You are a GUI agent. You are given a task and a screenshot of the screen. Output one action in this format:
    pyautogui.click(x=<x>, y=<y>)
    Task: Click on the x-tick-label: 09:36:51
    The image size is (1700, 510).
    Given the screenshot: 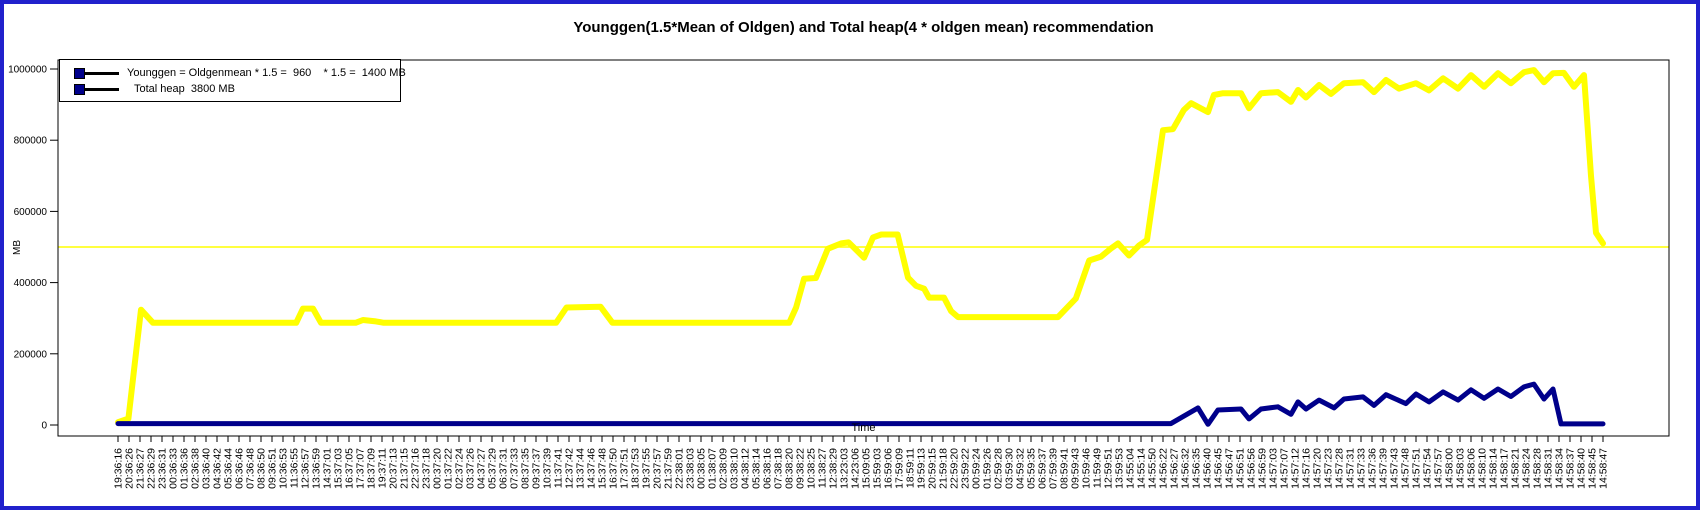 What is the action you would take?
    pyautogui.click(x=273, y=468)
    